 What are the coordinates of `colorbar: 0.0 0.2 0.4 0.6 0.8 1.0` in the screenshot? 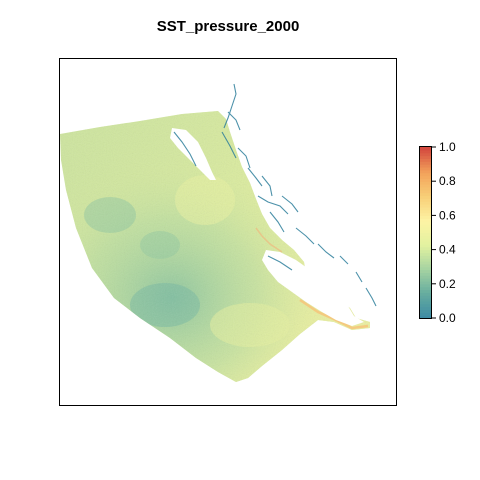 It's located at (437, 232).